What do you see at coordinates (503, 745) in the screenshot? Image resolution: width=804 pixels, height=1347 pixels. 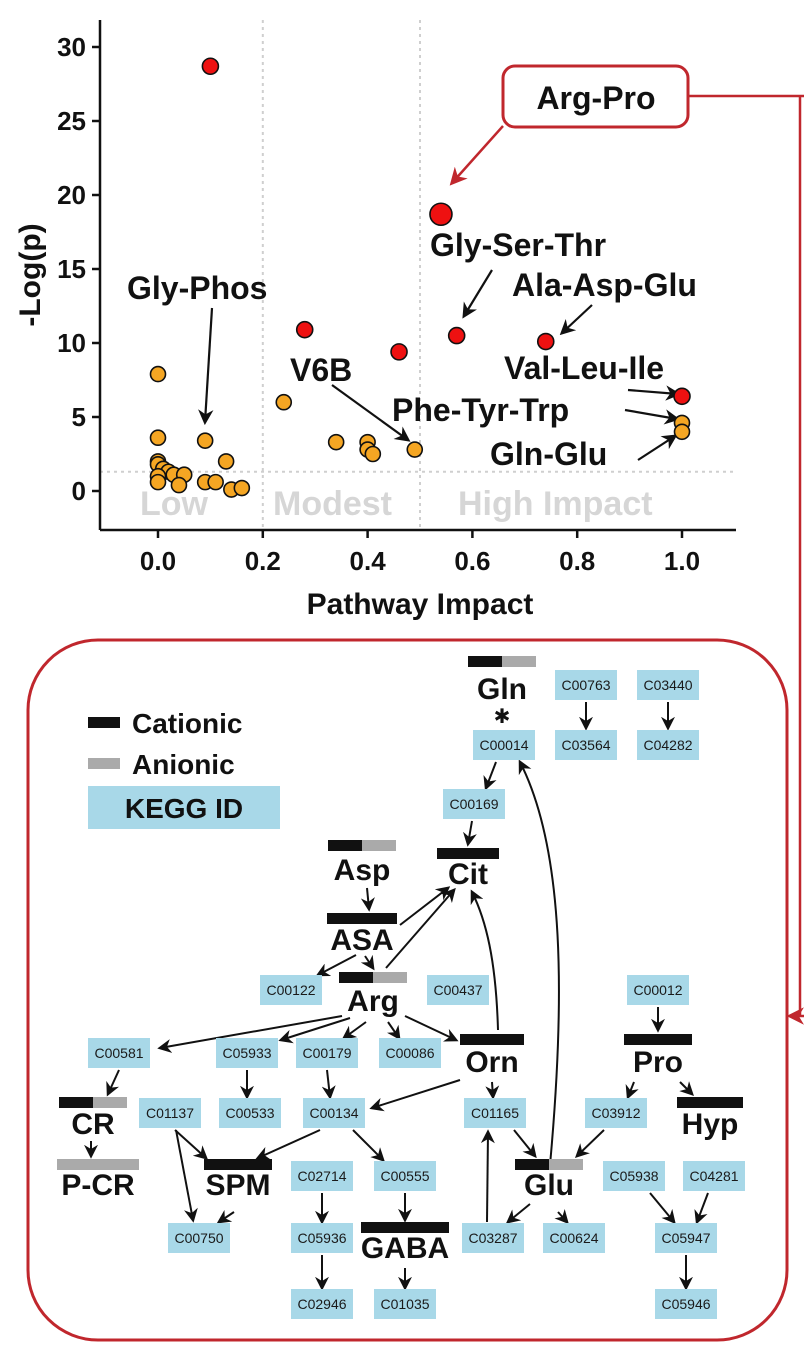 I see `kegg-id-label: C00014` at bounding box center [503, 745].